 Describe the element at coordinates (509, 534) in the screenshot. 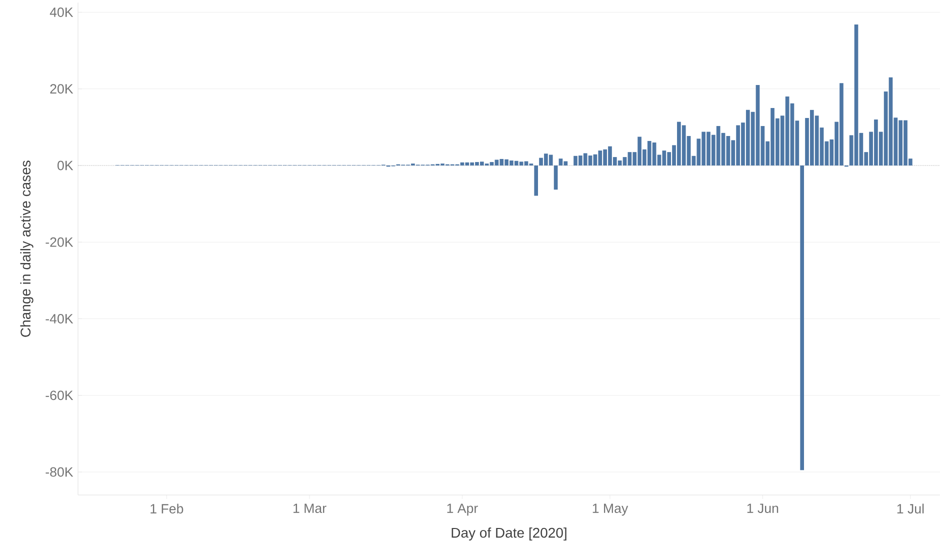

I see `x-axis-title: Day of Date [2020]` at that location.